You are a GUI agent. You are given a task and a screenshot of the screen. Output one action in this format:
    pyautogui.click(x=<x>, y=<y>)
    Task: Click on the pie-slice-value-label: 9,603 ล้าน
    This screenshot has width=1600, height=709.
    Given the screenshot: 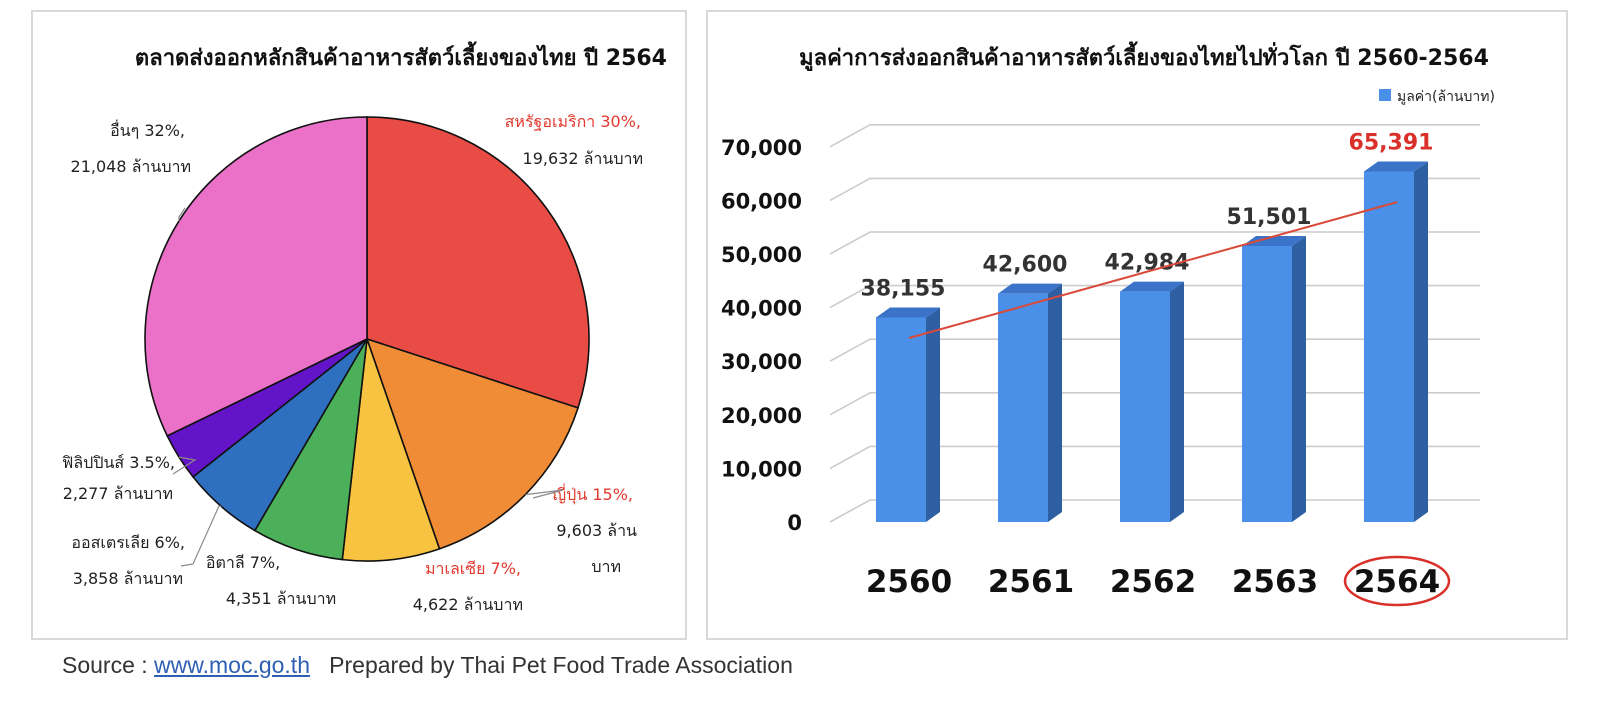 What is the action you would take?
    pyautogui.click(x=596, y=530)
    